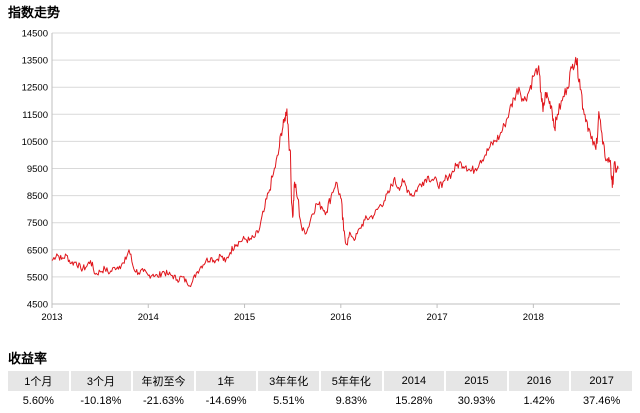  I want to click on returns-value-5y-annualized: 9.83%, so click(351, 401).